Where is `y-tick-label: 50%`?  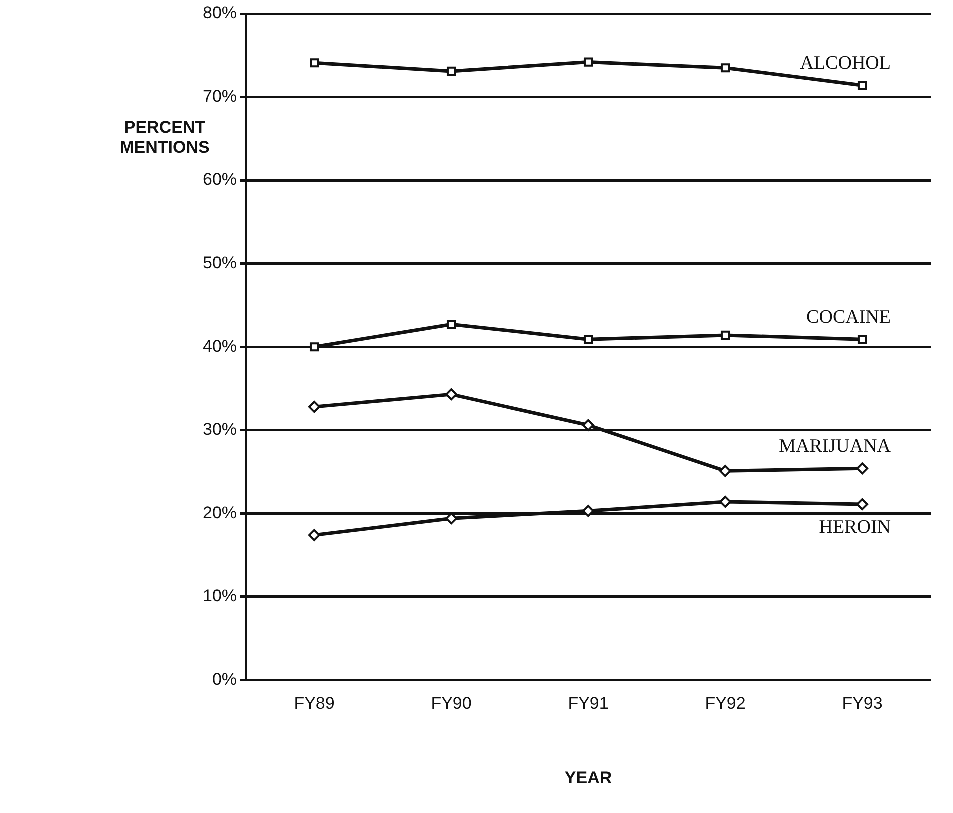 y-tick-label: 50% is located at coordinates (220, 263).